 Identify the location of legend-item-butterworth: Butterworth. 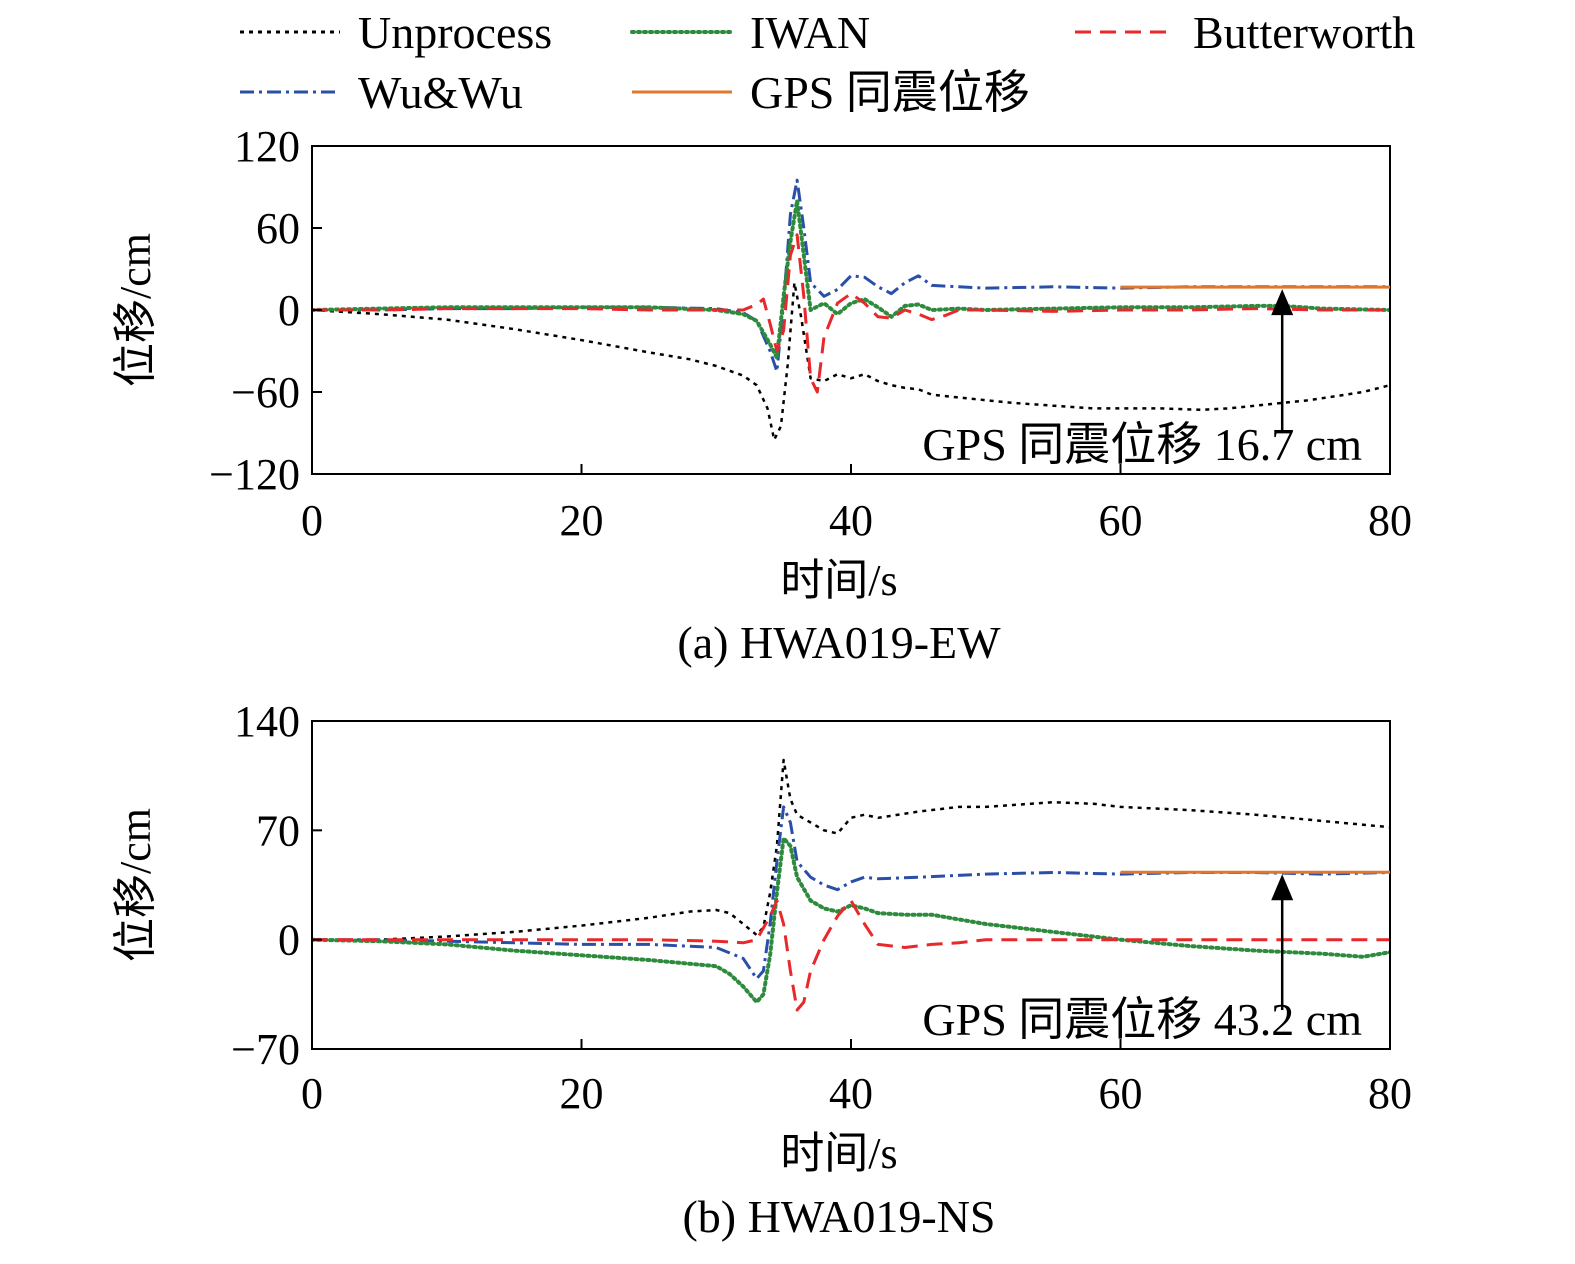
(1245, 32).